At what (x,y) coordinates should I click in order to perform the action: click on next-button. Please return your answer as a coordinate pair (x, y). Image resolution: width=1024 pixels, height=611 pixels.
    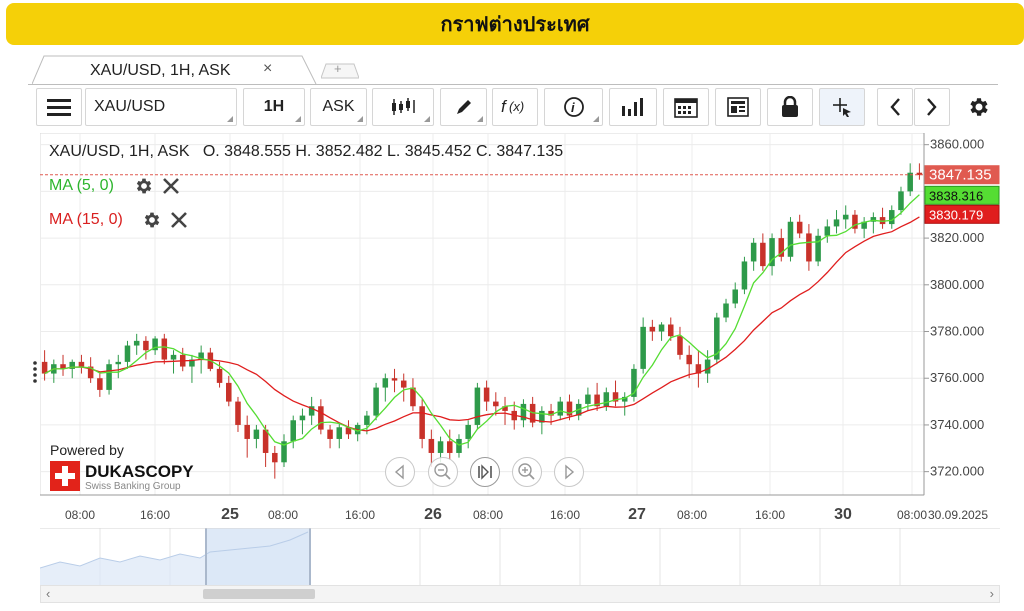
    Looking at the image, I should click on (932, 107).